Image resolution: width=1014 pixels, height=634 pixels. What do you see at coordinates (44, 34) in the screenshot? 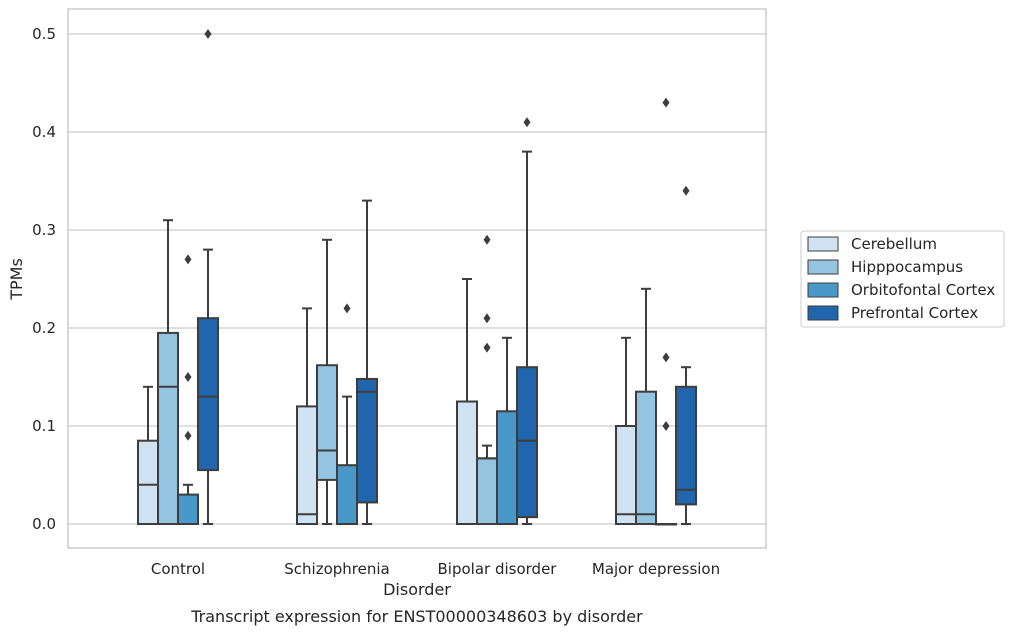
I see `y-tick-label: 0.5` at bounding box center [44, 34].